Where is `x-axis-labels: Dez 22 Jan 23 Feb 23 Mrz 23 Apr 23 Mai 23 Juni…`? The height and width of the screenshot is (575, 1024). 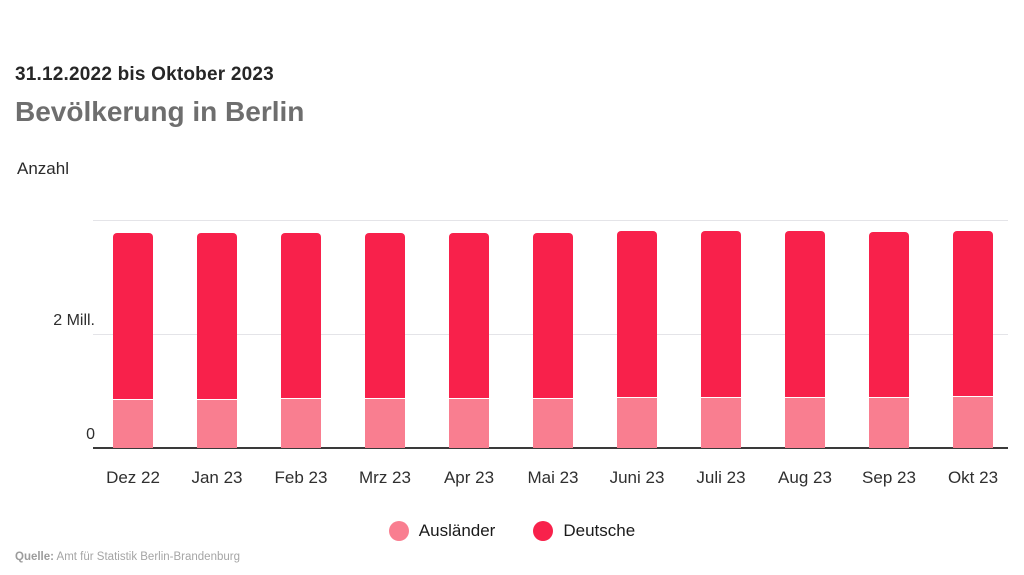 x-axis-labels: Dez 22 Jan 23 Feb 23 Mrz 23 Apr 23 Mai 23 Juni… is located at coordinates (512, 480).